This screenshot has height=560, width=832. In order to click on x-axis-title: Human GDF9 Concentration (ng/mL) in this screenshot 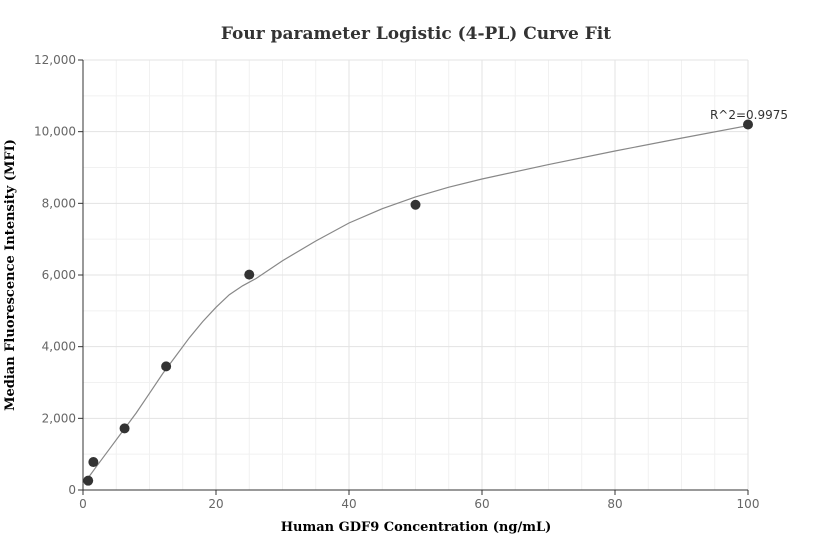, I will do `click(416, 527)`.